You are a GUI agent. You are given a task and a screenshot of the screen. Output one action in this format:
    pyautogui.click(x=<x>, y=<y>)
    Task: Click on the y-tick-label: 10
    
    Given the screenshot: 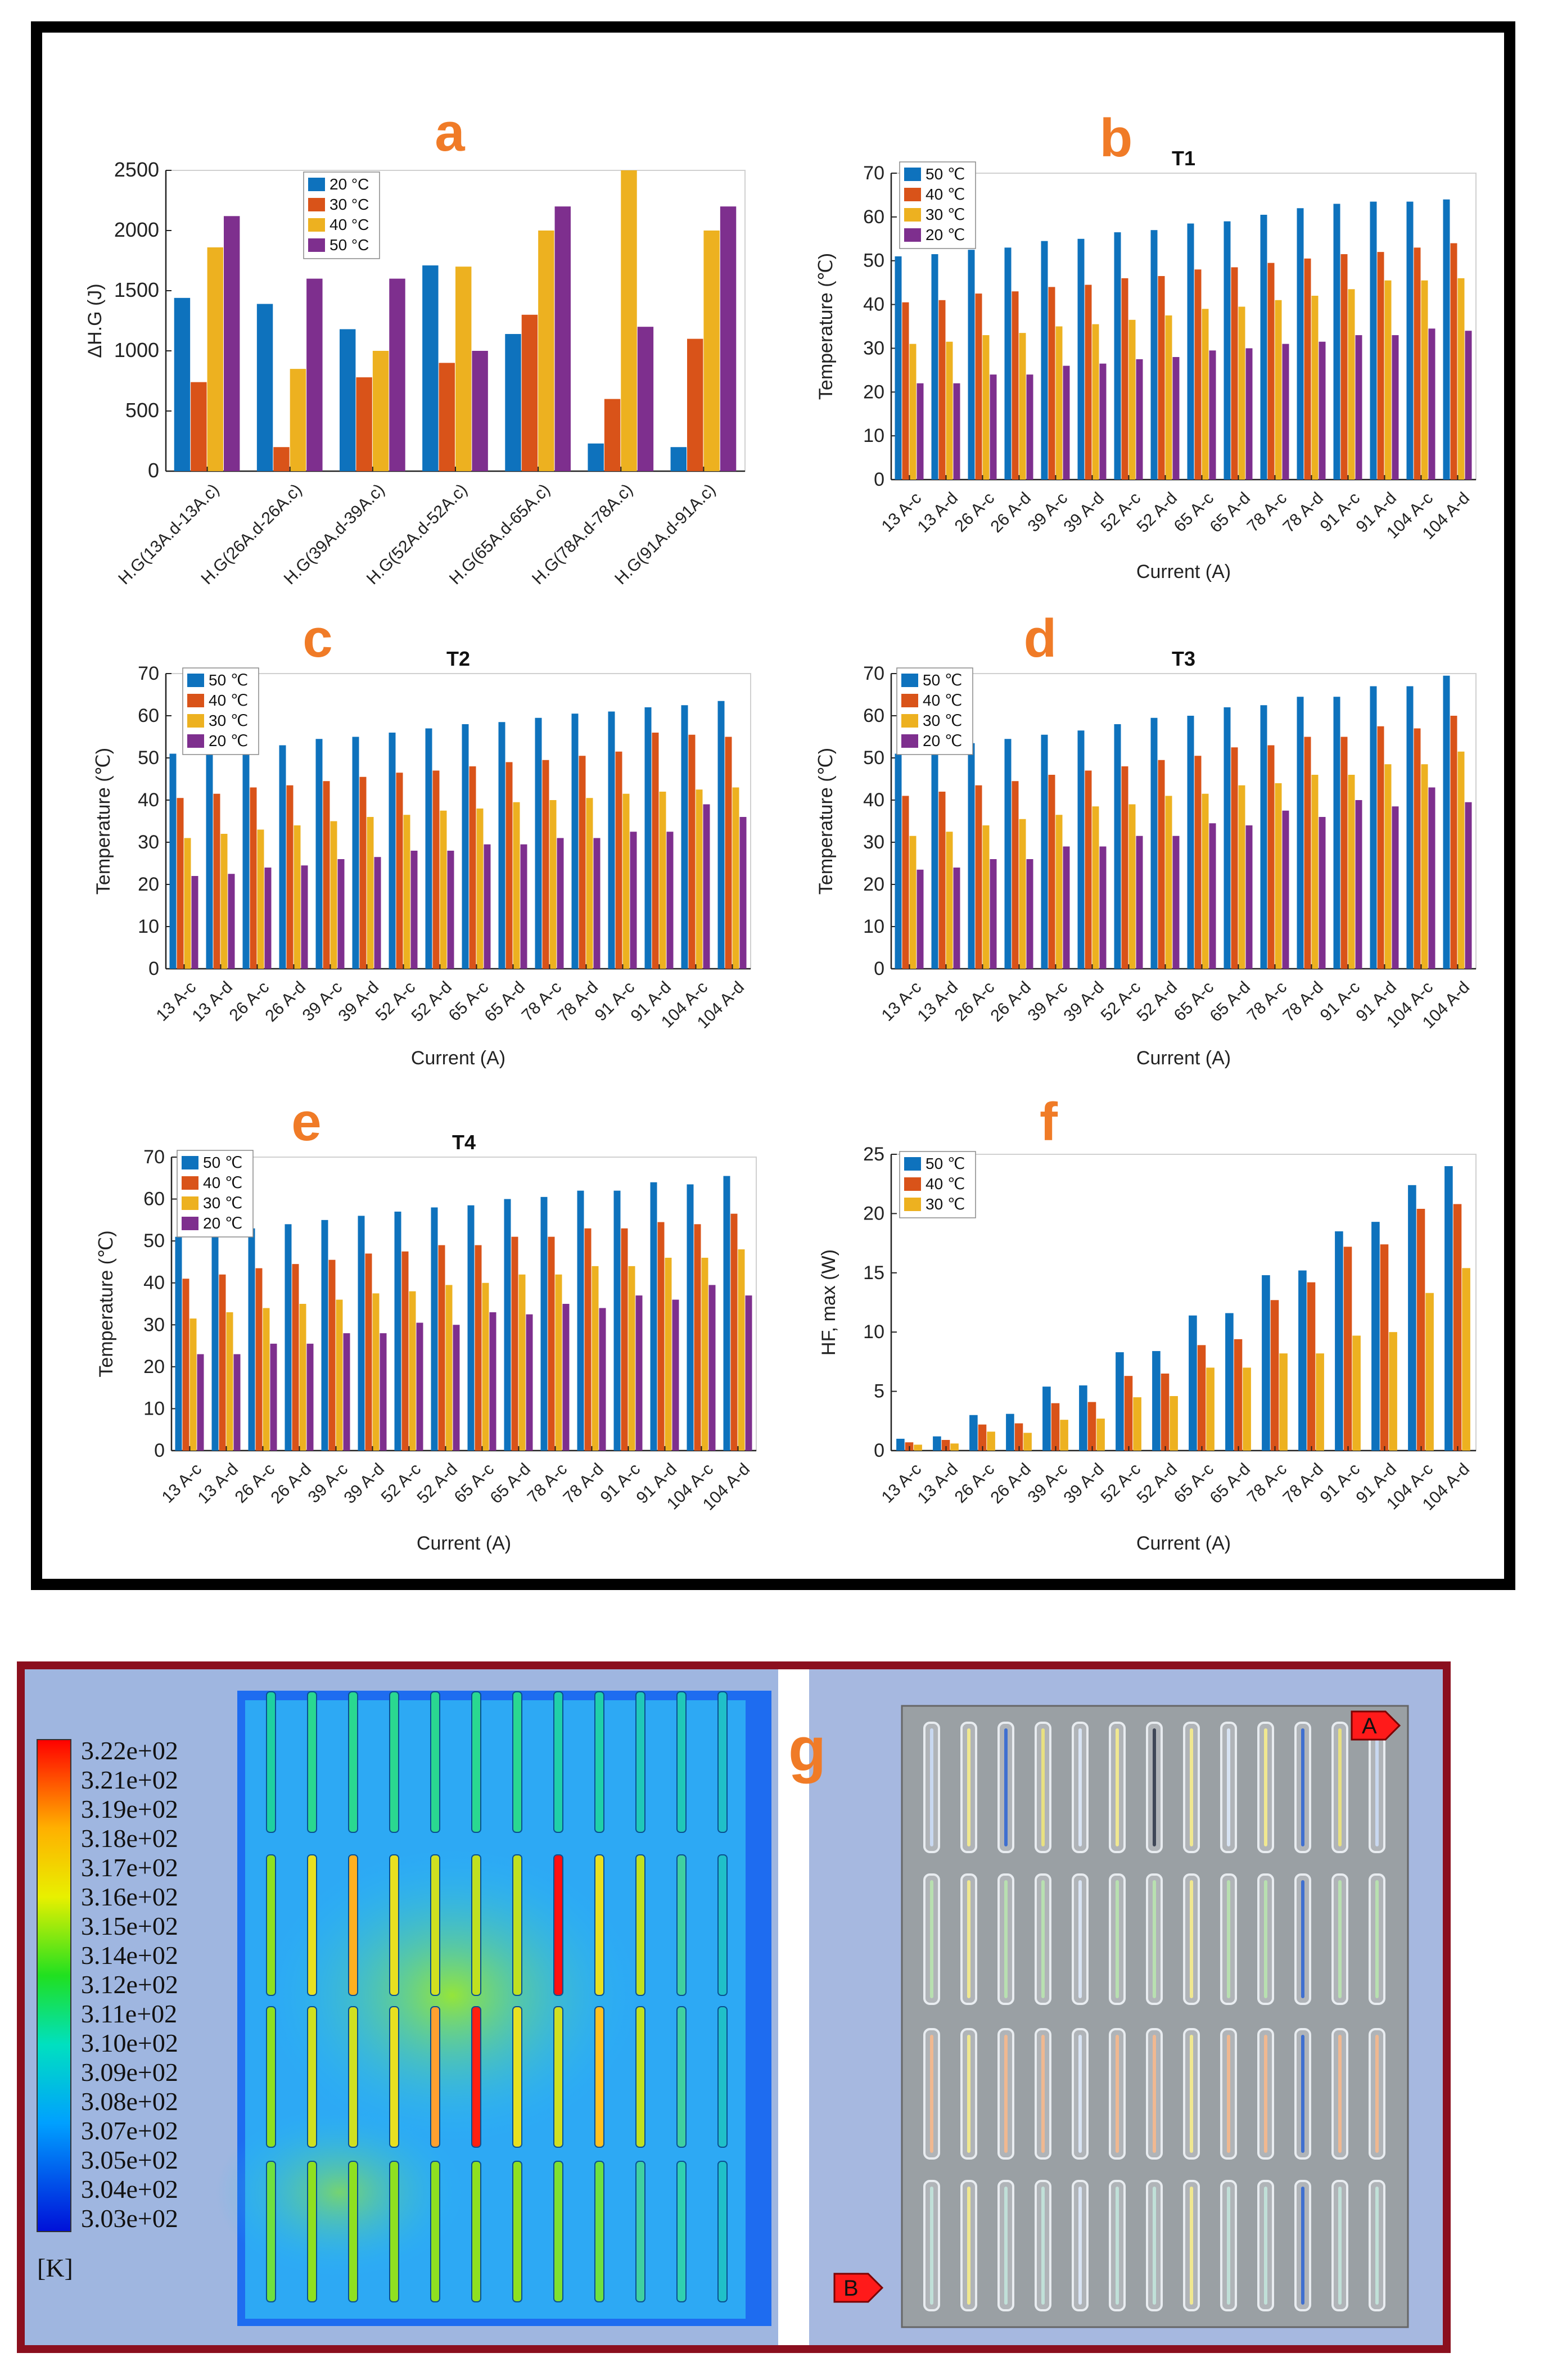 What is the action you would take?
    pyautogui.click(x=873, y=1332)
    